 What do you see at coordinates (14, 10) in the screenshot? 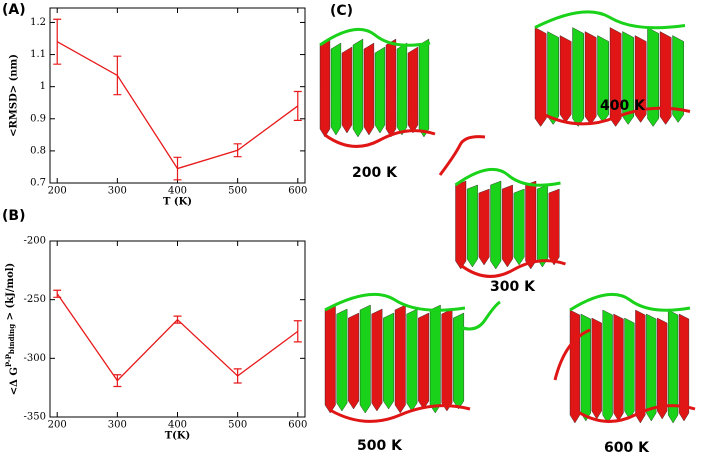
I see `panel-label: (A)` at bounding box center [14, 10].